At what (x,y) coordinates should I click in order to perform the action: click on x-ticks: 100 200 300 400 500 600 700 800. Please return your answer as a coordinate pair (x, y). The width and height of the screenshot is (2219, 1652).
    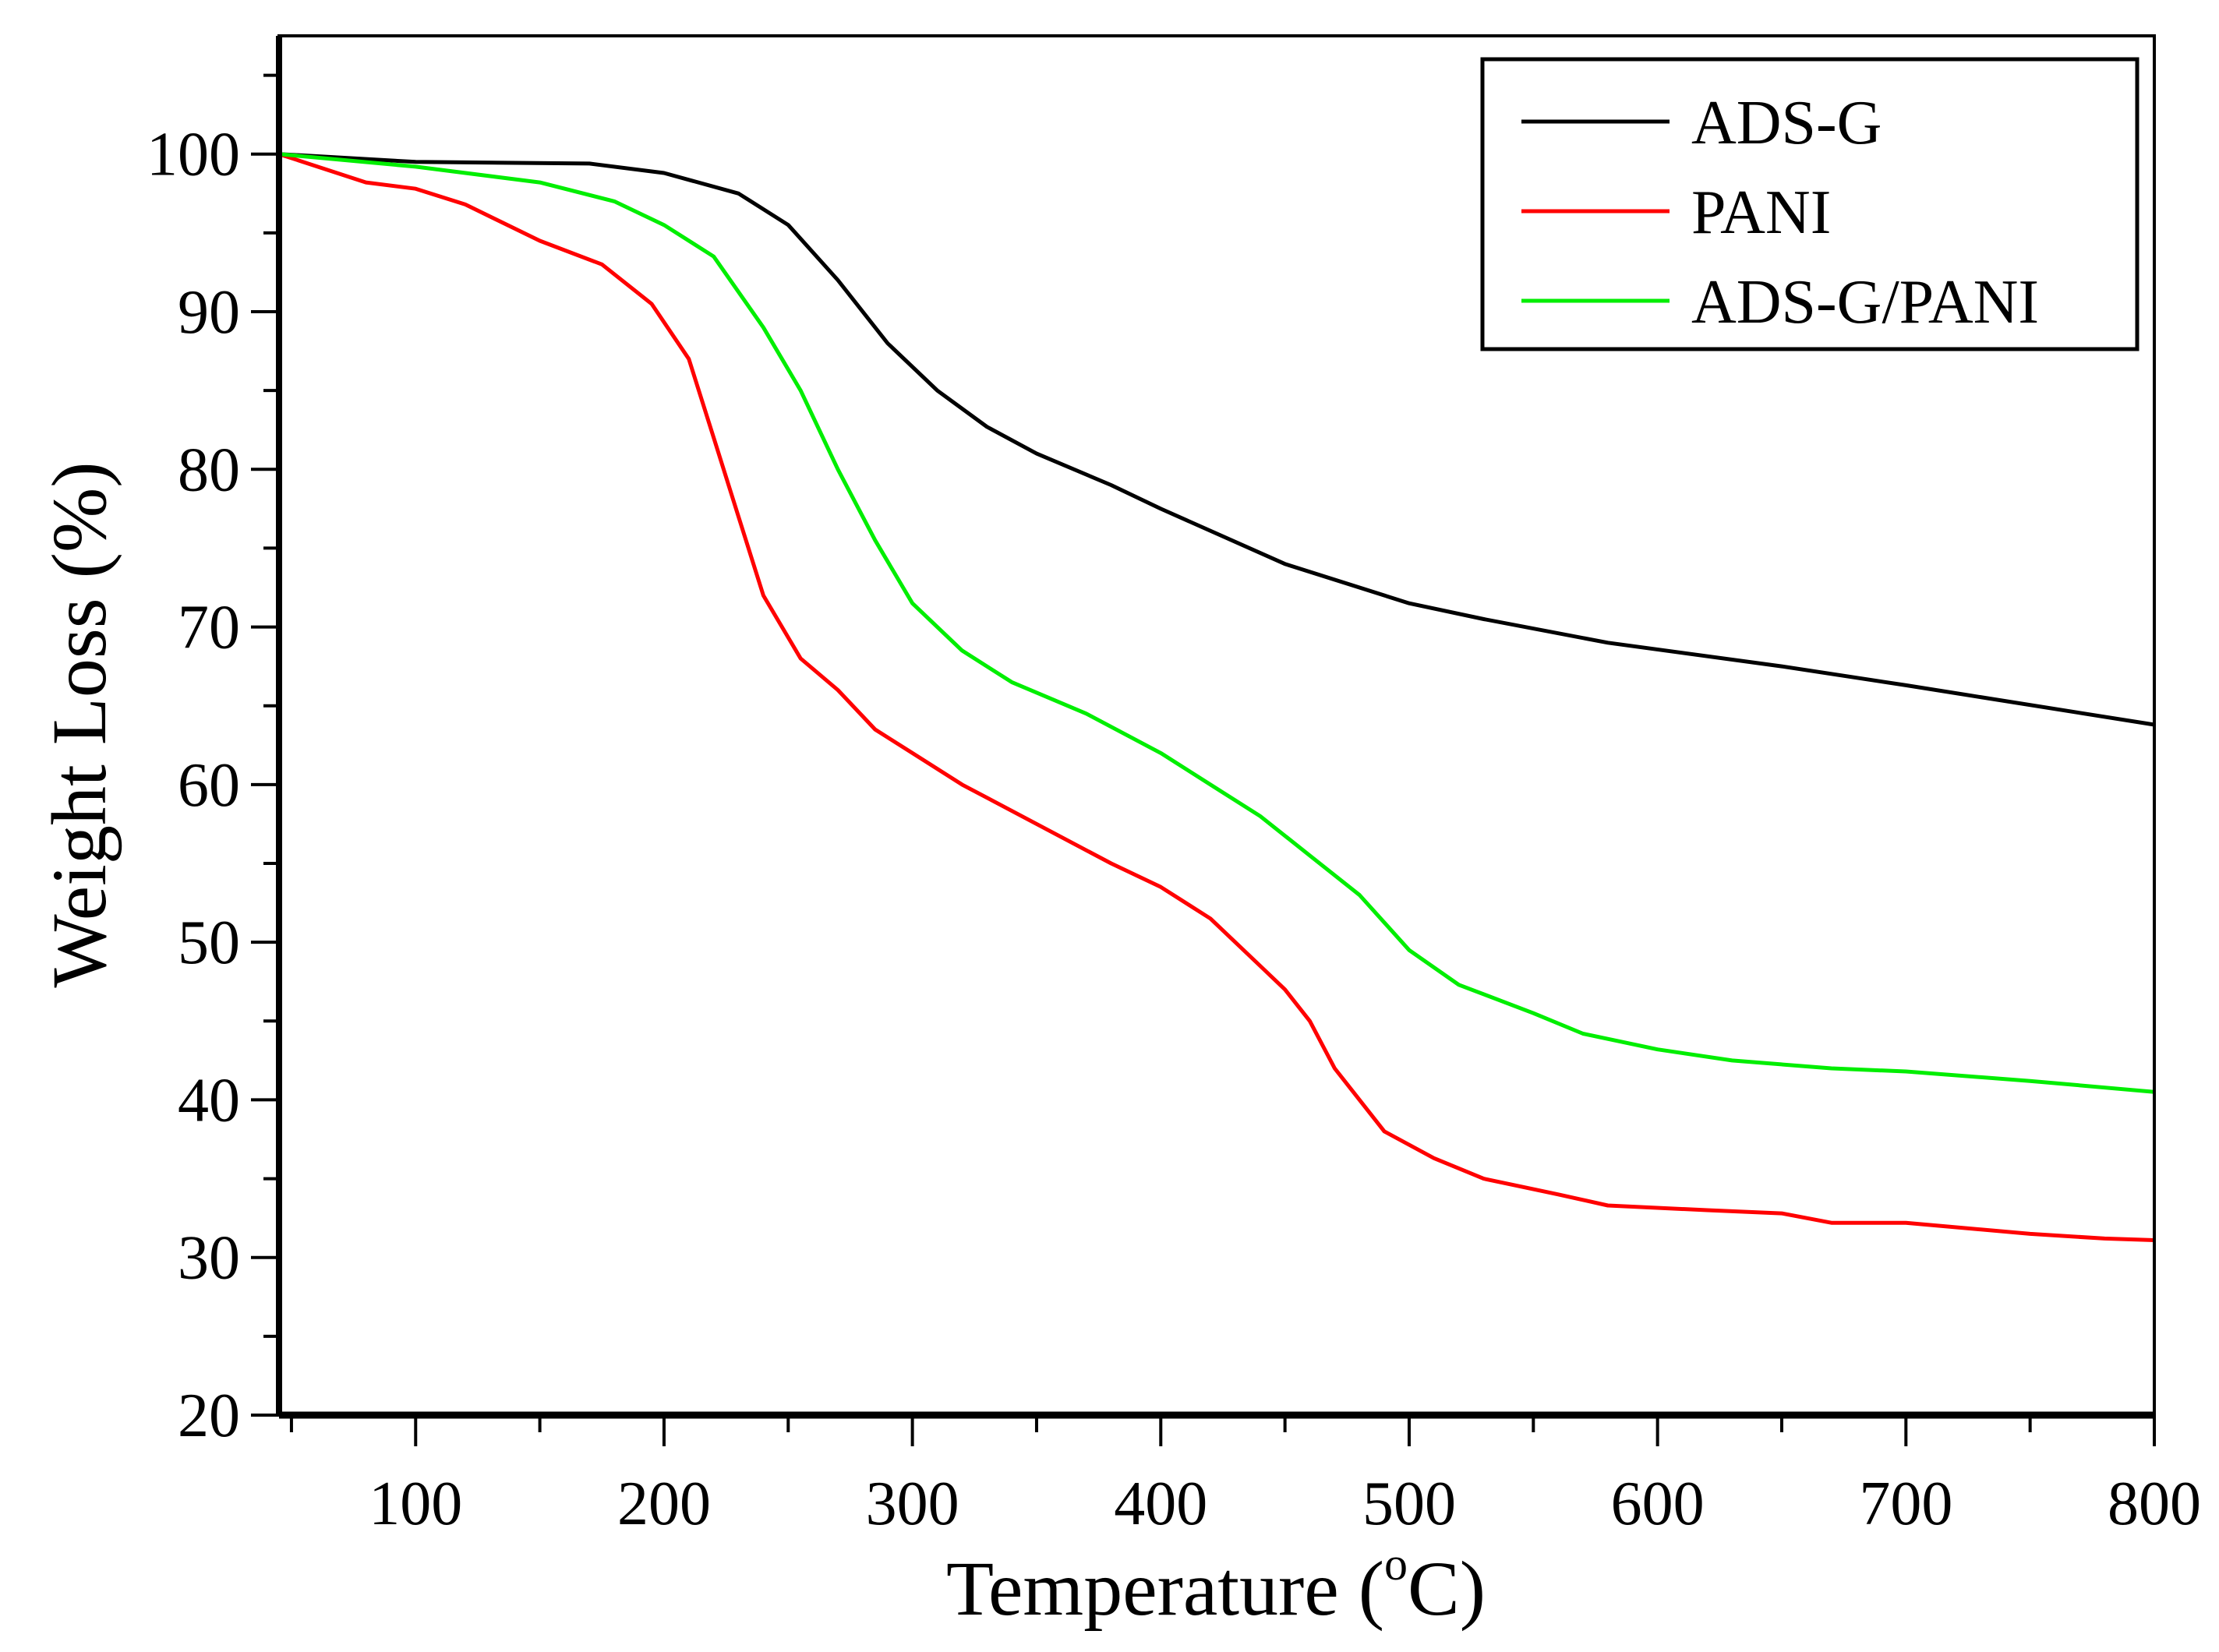
    Looking at the image, I should click on (1245, 1477).